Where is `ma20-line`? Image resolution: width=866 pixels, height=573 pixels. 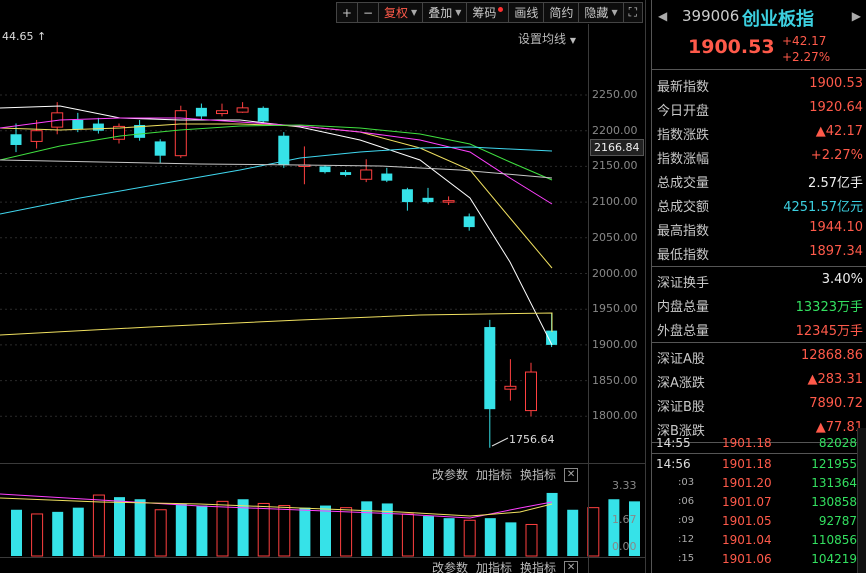
ma20-line is located at coordinates (276, 161).